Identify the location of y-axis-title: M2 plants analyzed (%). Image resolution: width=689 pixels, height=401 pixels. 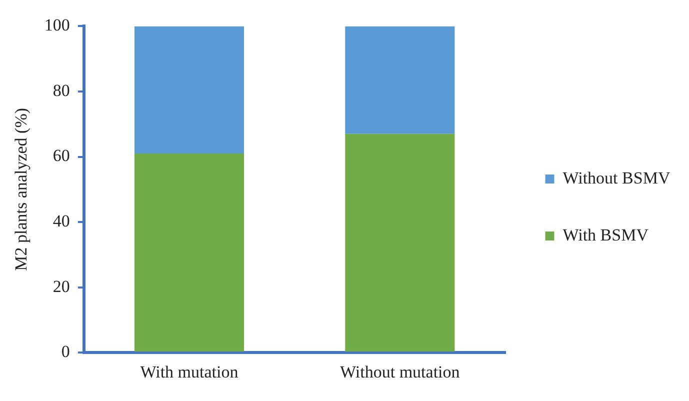
(21, 189).